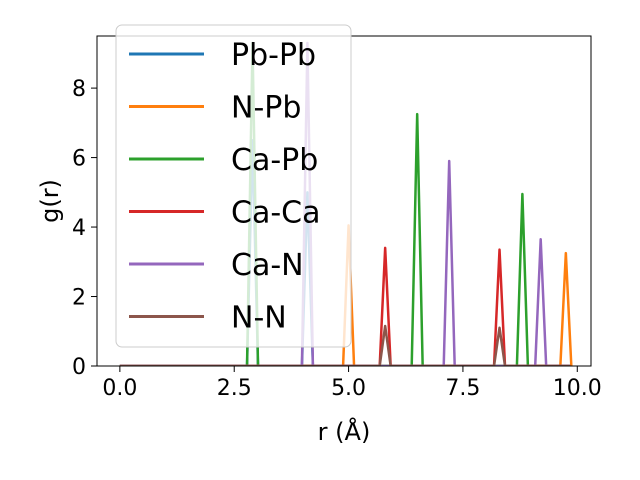 This screenshot has width=640, height=480. I want to click on y-axis-ticks: 0 2 4 6 8, so click(84, 228).